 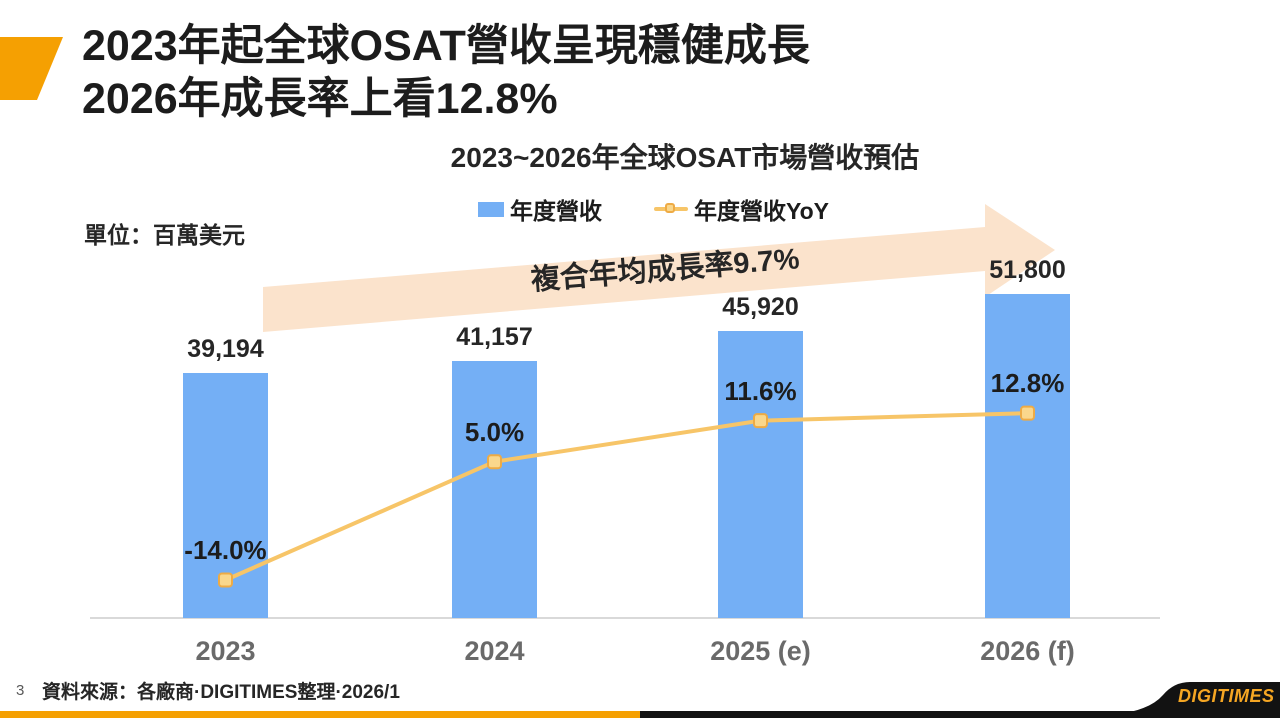 I want to click on revenue-bar-2023, so click(x=225, y=495).